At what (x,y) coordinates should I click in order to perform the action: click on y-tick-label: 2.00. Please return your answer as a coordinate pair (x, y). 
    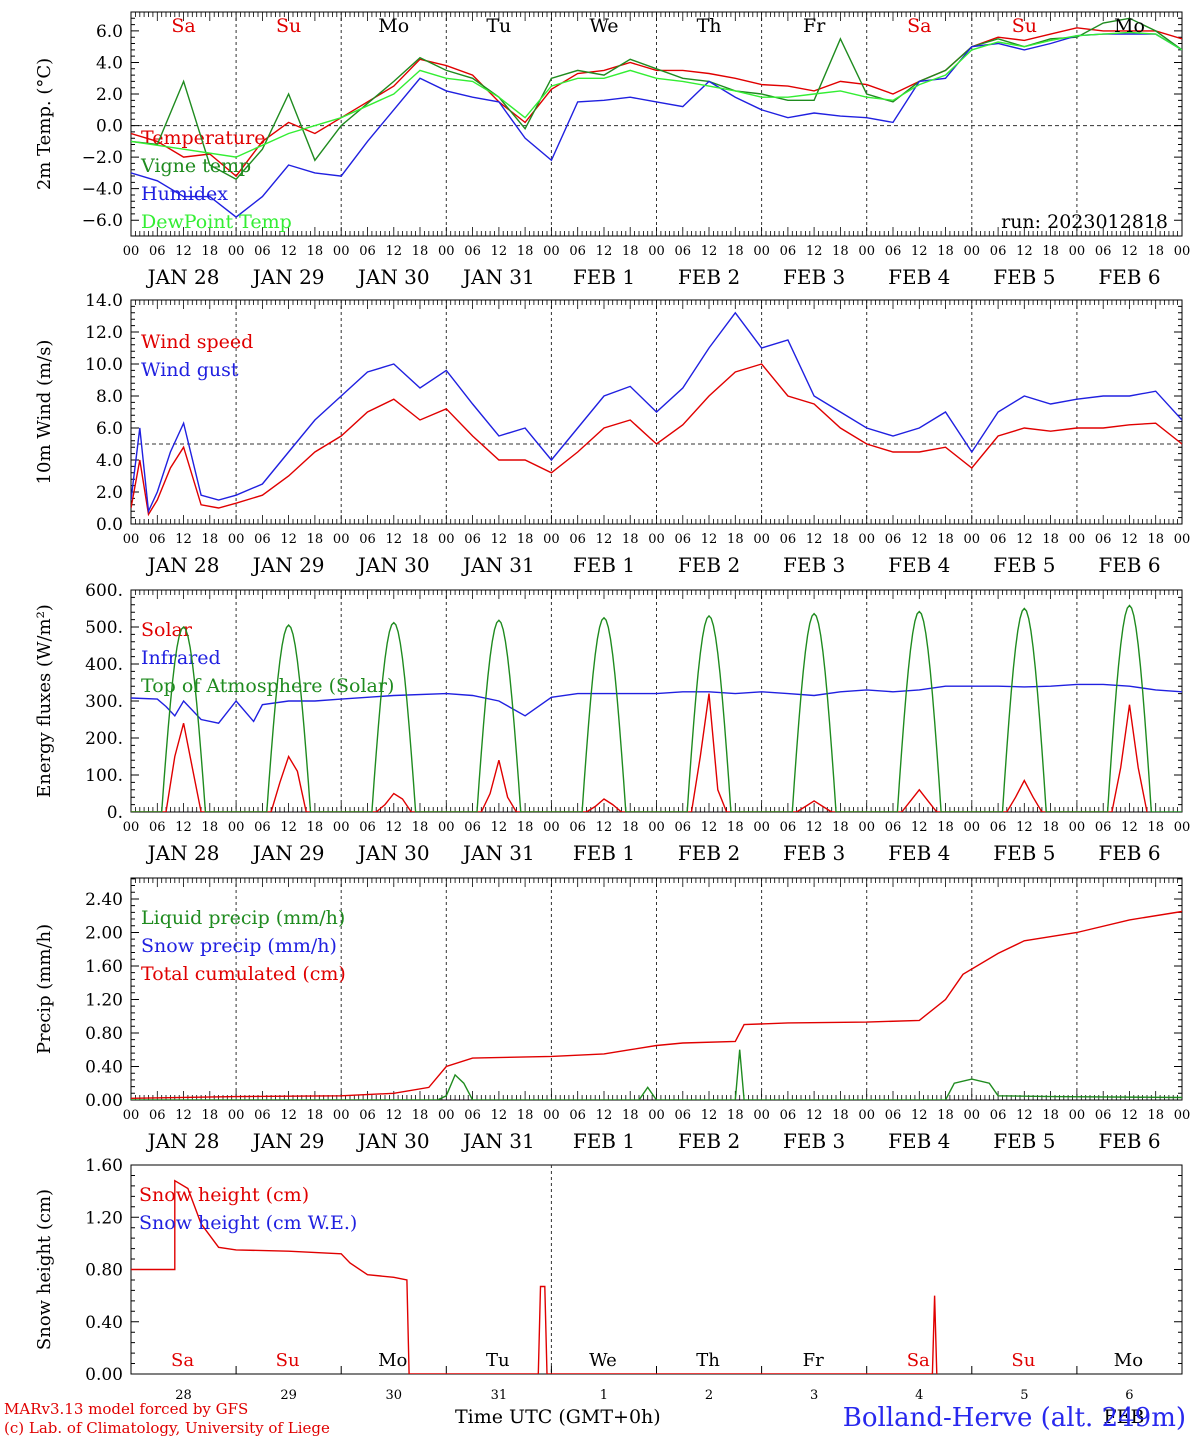
    Looking at the image, I should click on (104, 933).